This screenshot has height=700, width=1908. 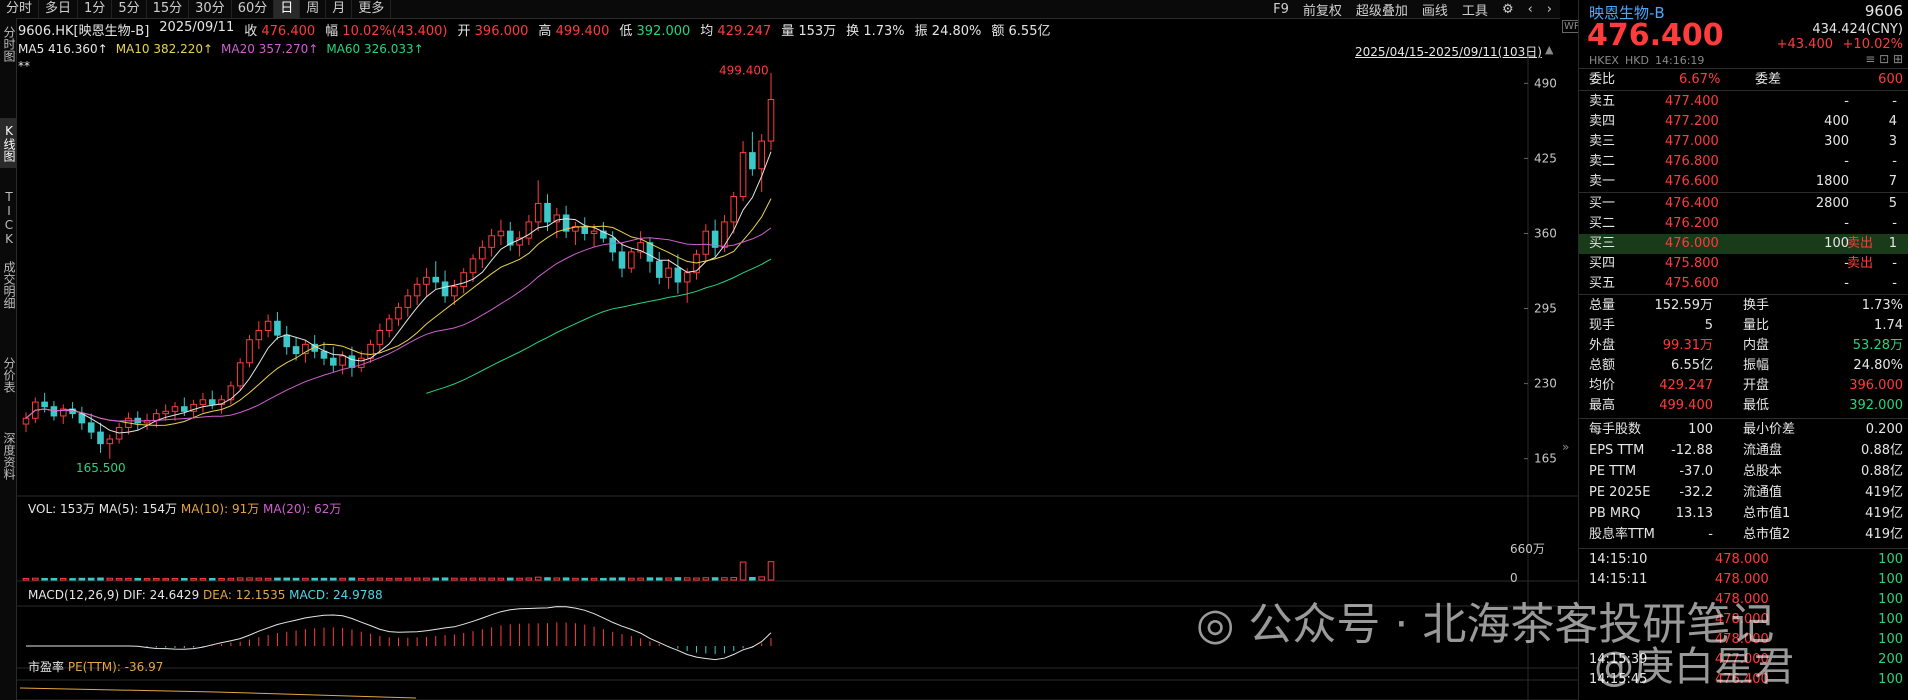 I want to click on tick-row: 14:15:45 476.400 100, so click(x=1743, y=680).